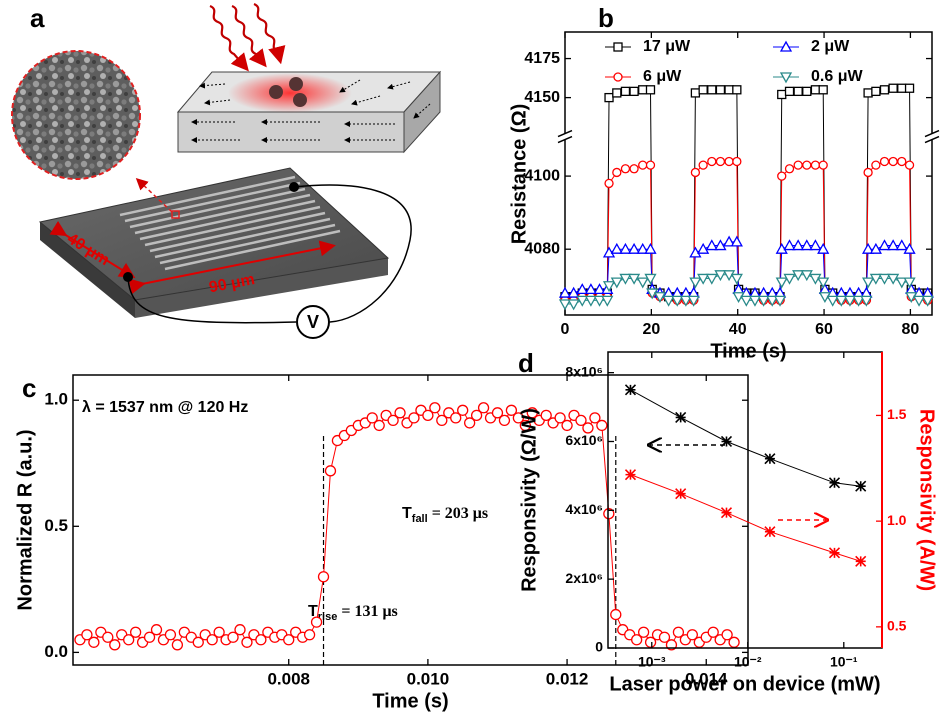 This screenshot has height=715, width=943. Describe the element at coordinates (353, 613) in the screenshot. I see `annotation: Trise = 131 μs` at that location.